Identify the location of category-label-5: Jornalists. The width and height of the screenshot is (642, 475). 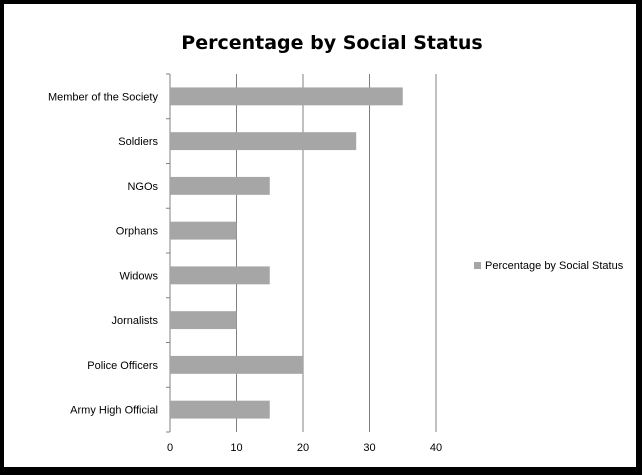
(135, 321).